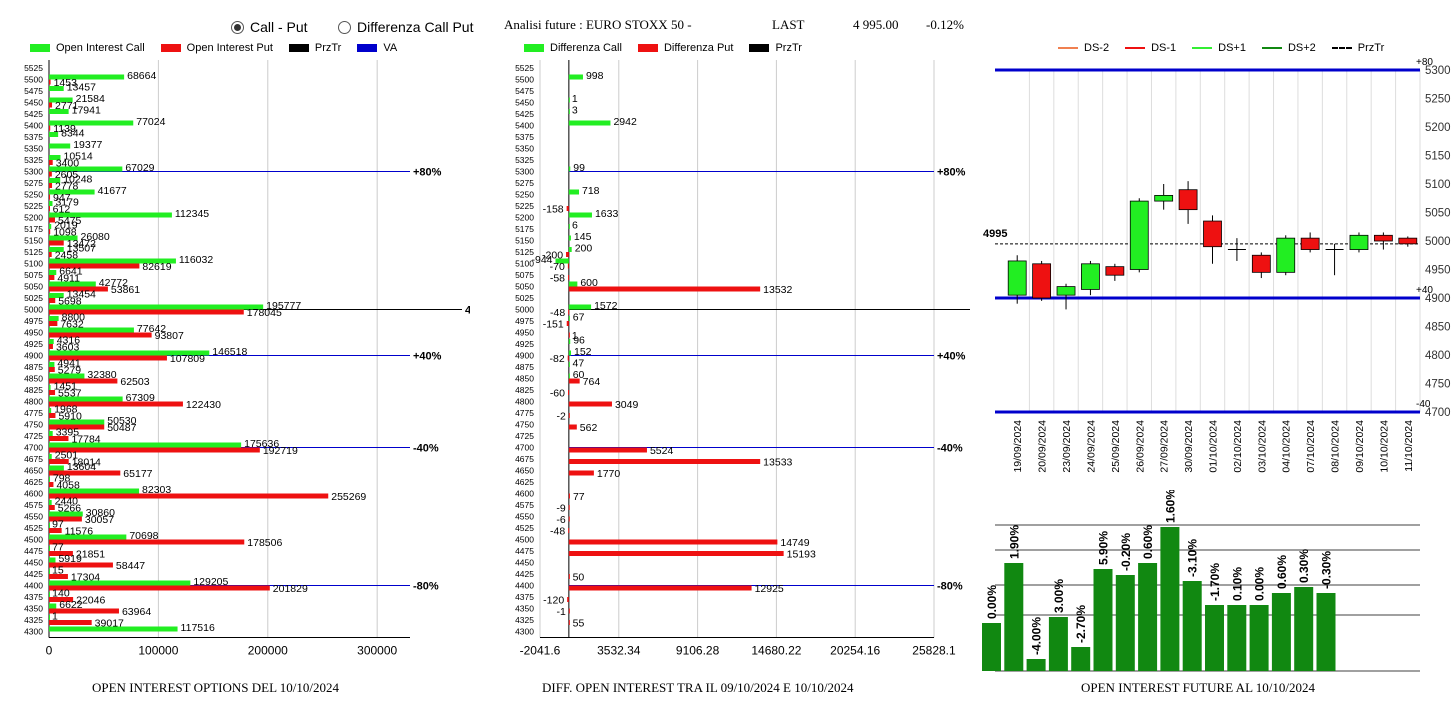 The height and width of the screenshot is (701, 1456). I want to click on put-value-label: 1770, so click(609, 474).